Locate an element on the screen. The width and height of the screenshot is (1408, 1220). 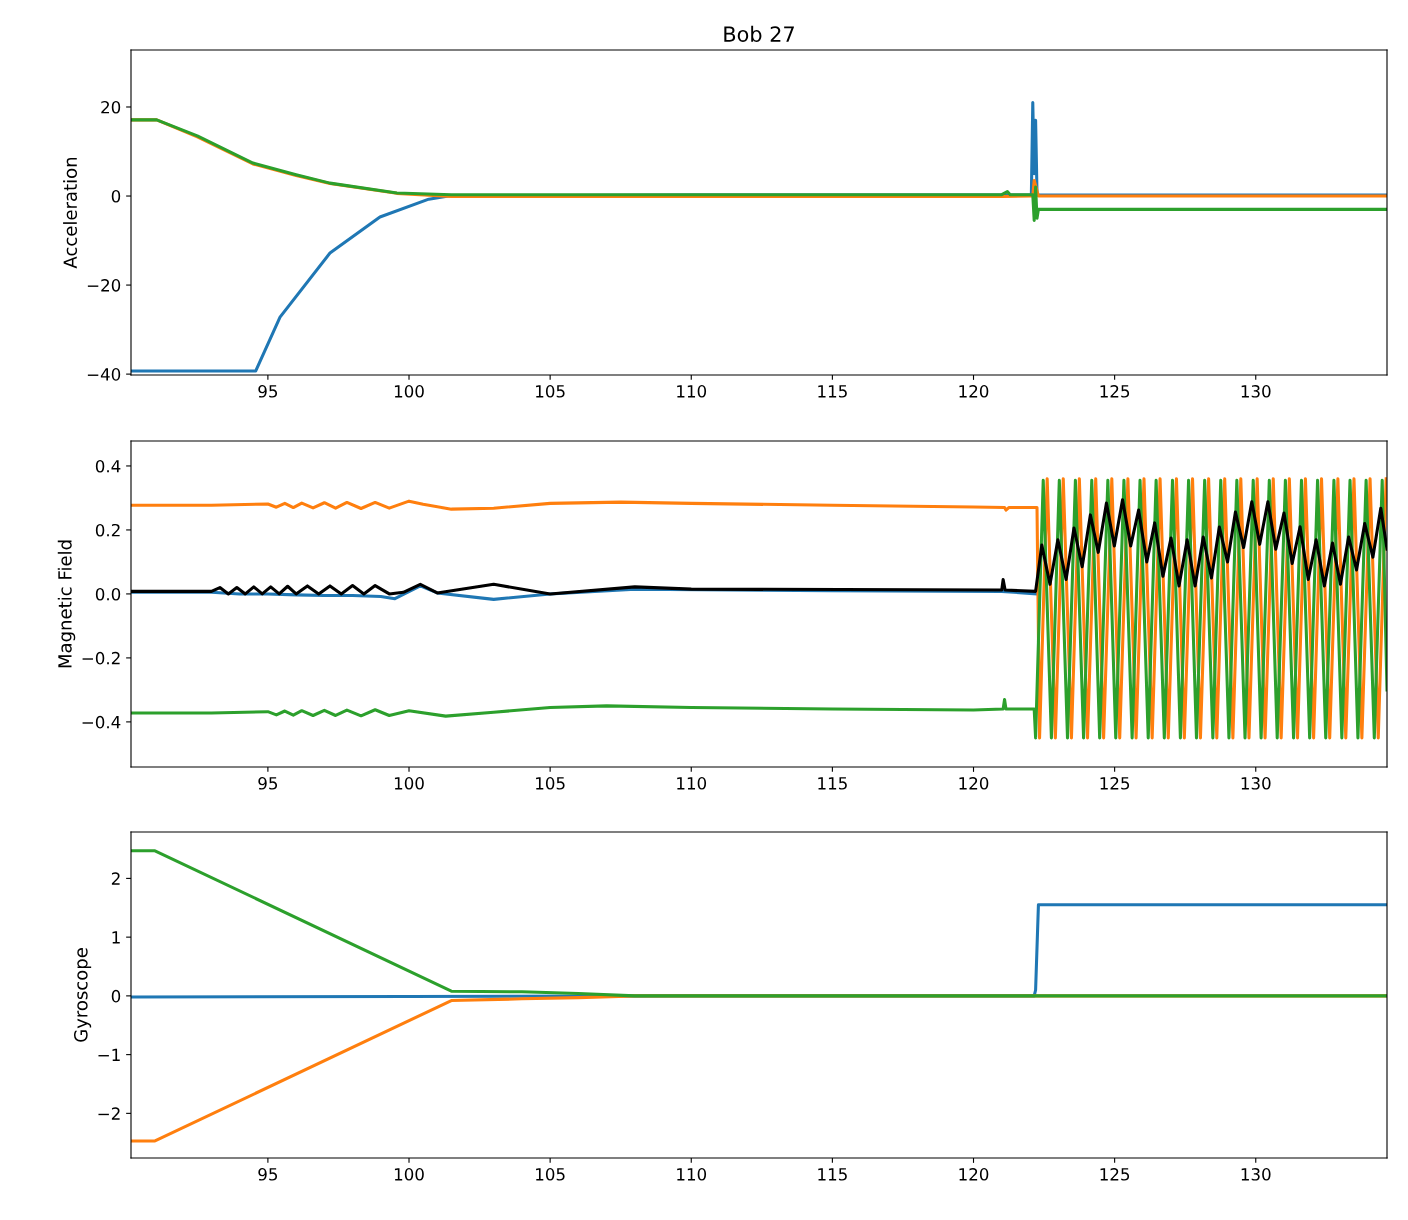
y-tick-label: 0.2 is located at coordinates (107, 530).